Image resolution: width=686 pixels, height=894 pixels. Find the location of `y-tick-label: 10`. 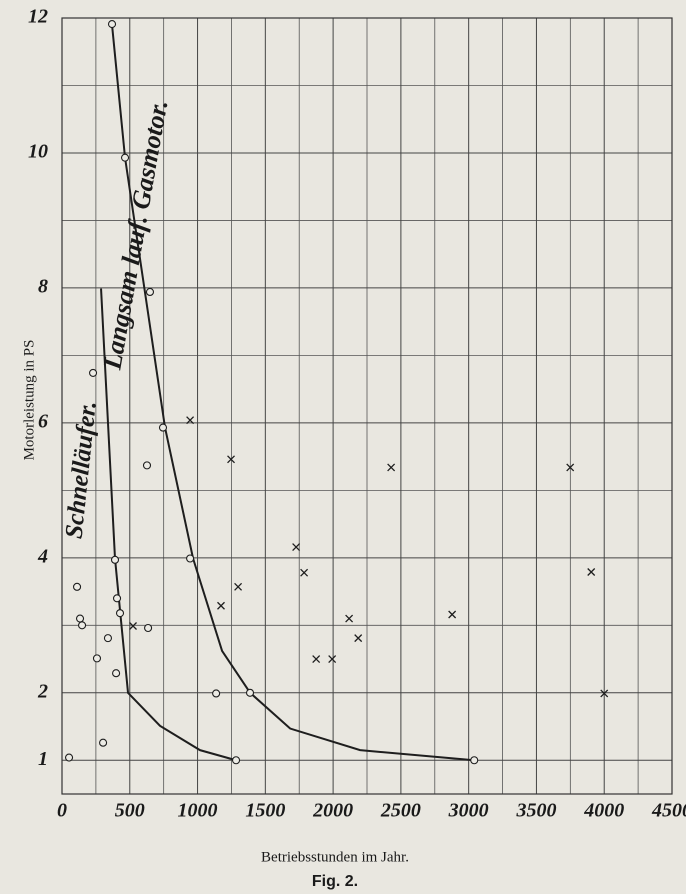

y-tick-label: 10 is located at coordinates (38, 152).